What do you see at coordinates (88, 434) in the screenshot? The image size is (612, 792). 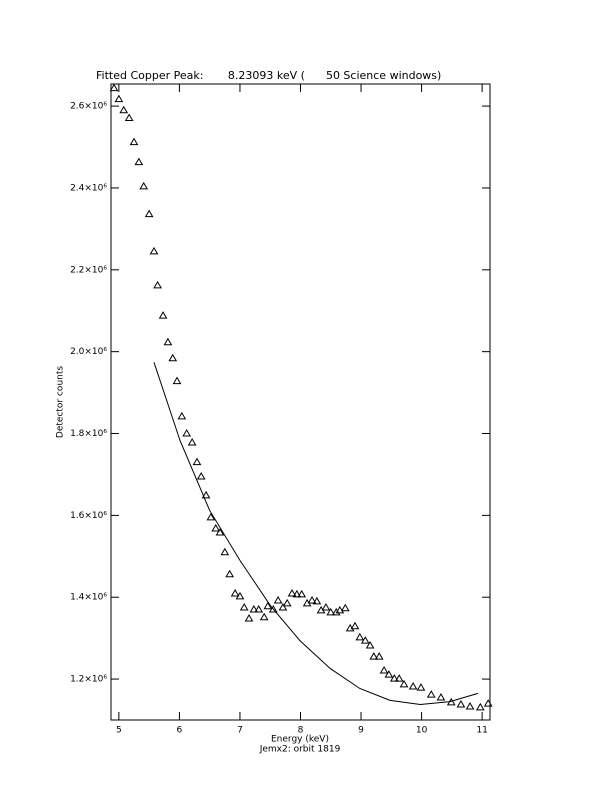 I see `y-tick-label: 1.8×10⁶` at bounding box center [88, 434].